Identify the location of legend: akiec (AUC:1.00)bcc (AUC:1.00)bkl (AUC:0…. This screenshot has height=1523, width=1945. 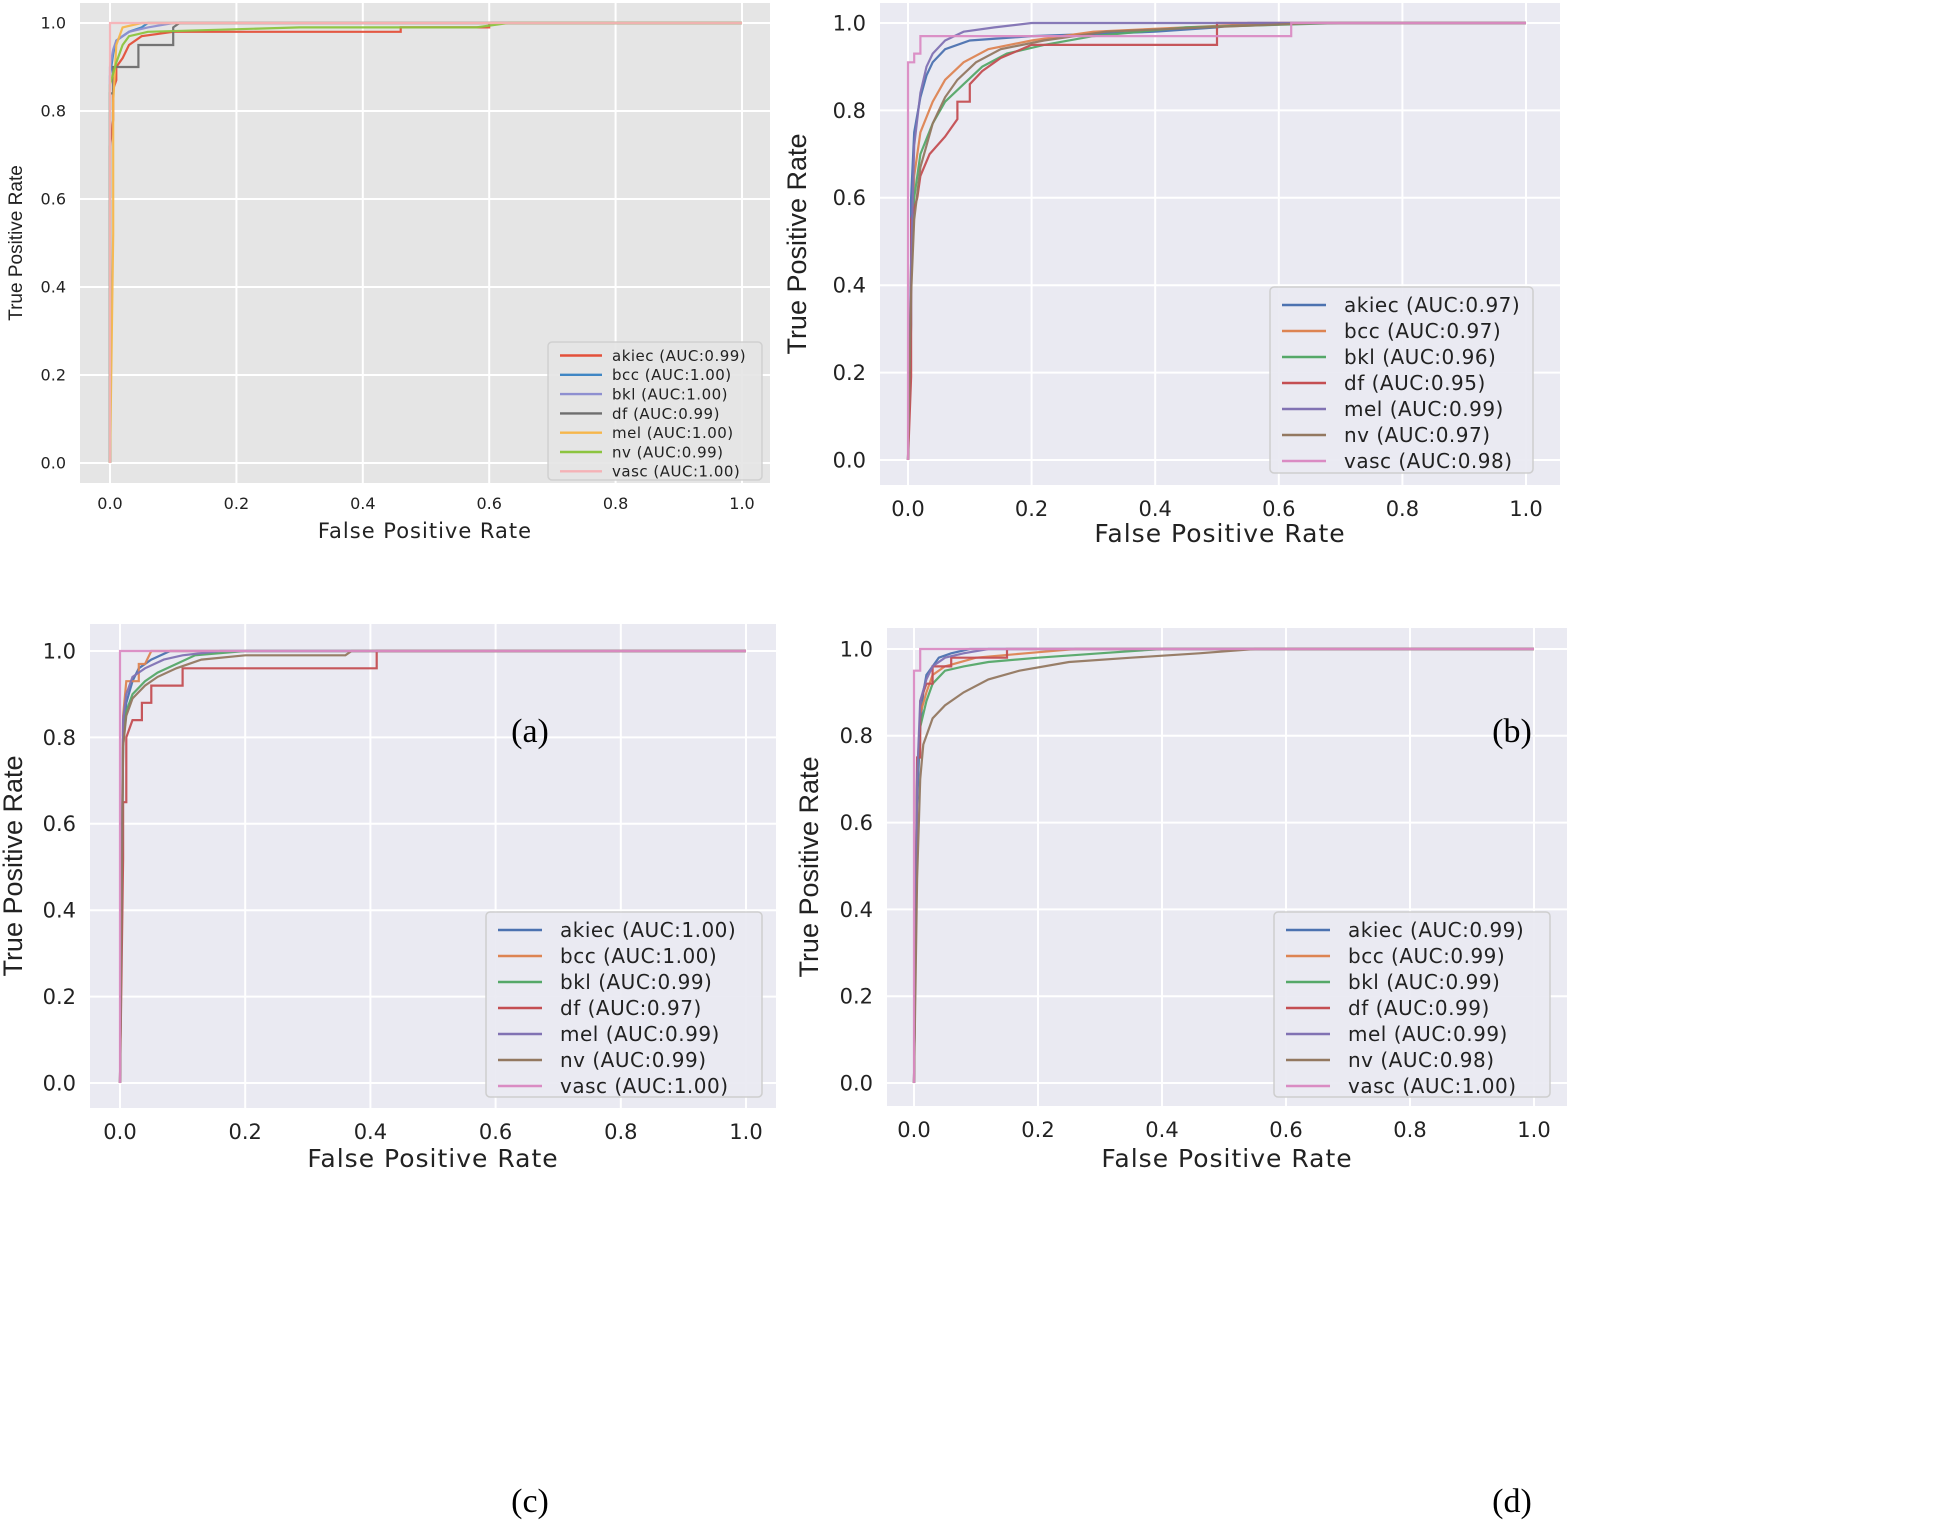
(624, 1004).